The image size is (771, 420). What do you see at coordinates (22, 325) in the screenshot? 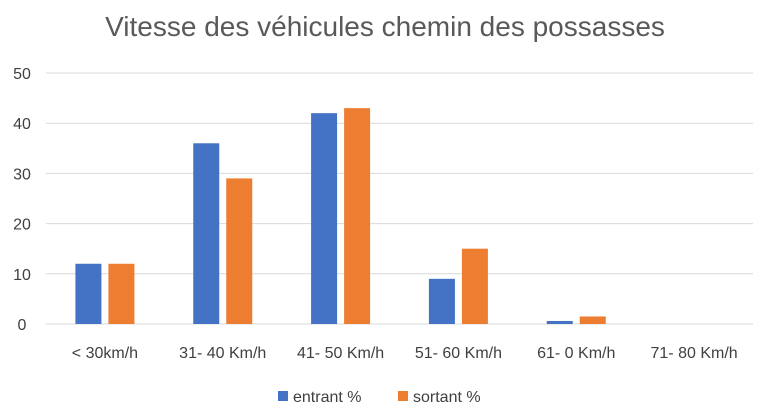
I see `y-tick-label: 0` at bounding box center [22, 325].